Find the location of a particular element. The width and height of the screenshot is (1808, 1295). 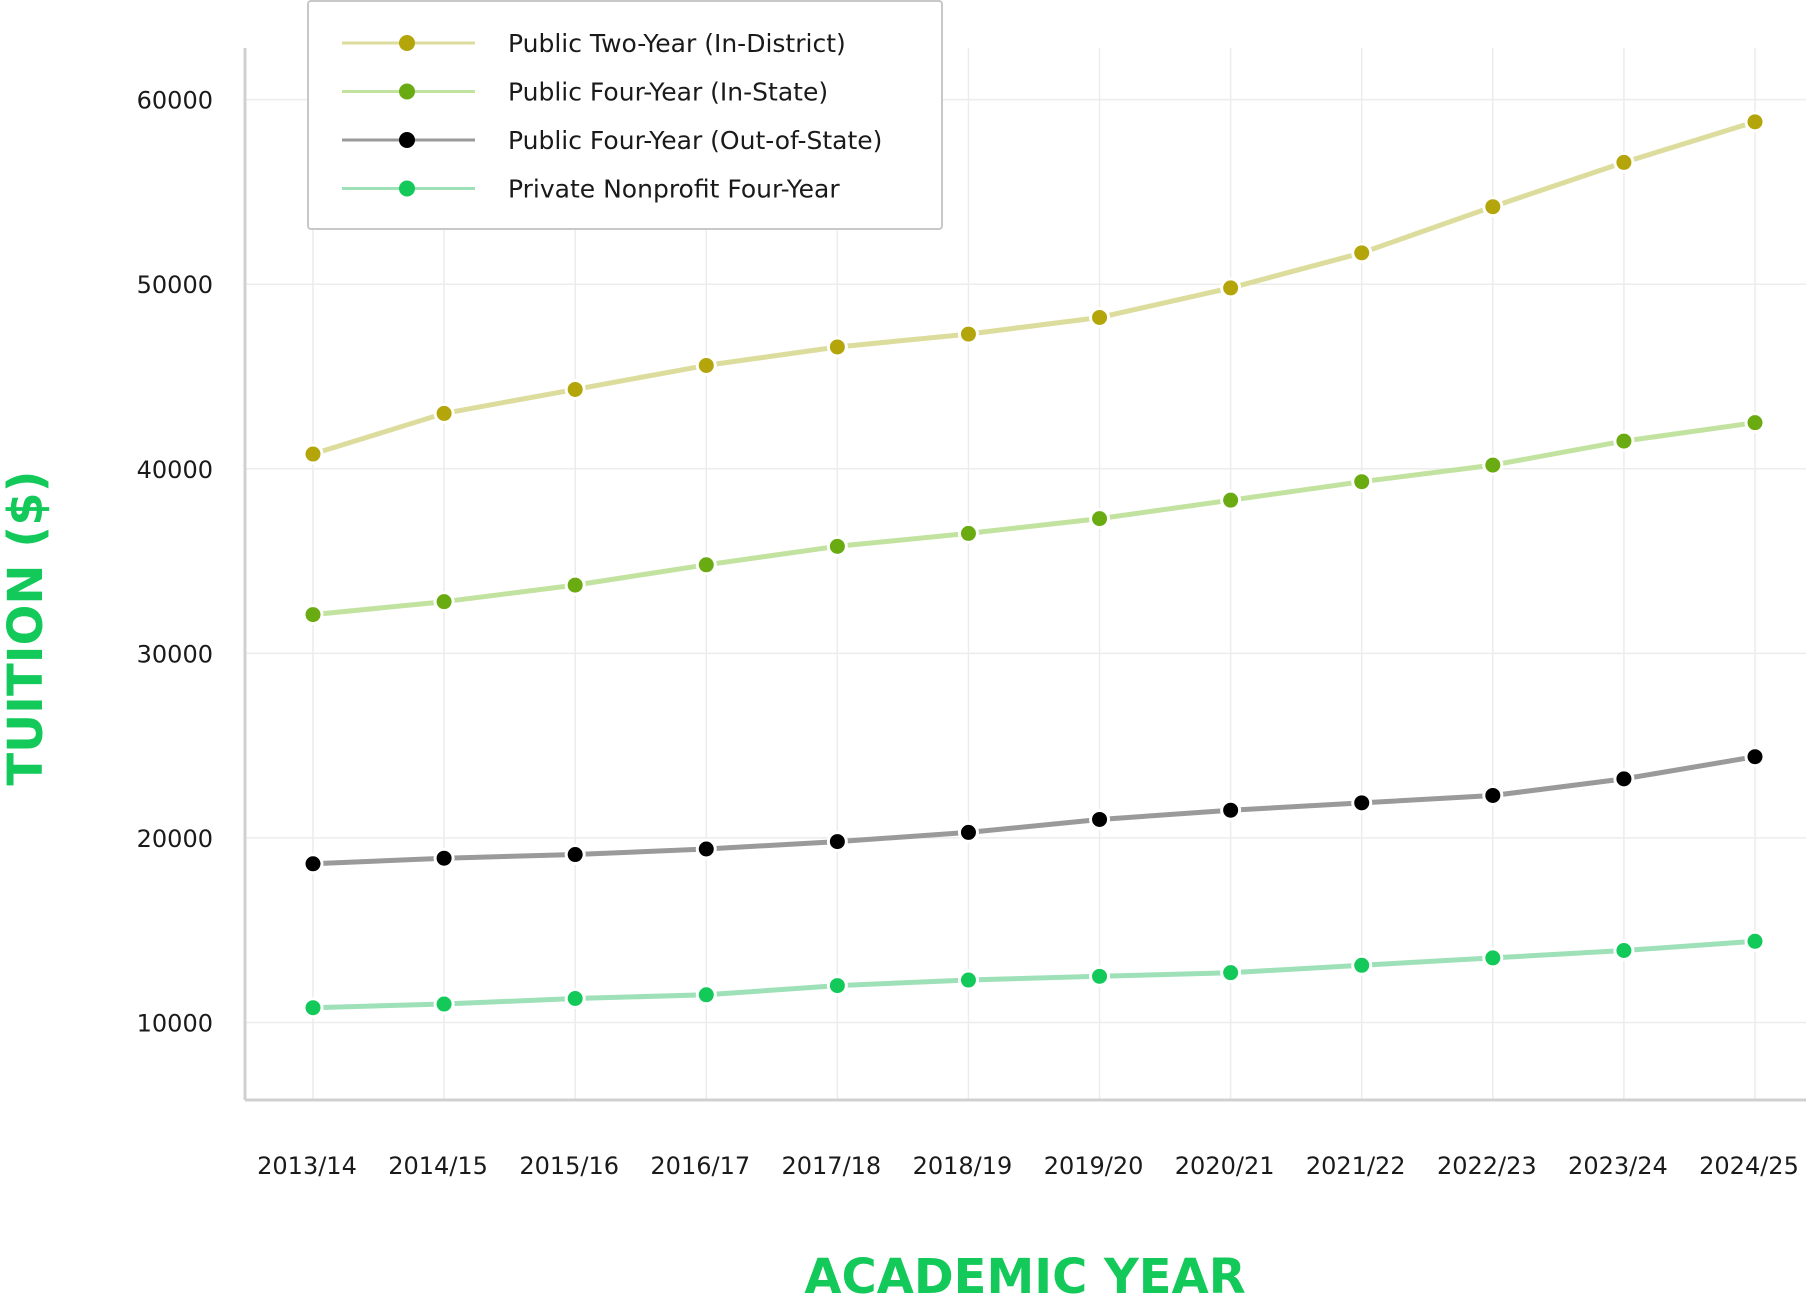

legend-item: Public Four-Year (Out-of-State) is located at coordinates (612, 140).